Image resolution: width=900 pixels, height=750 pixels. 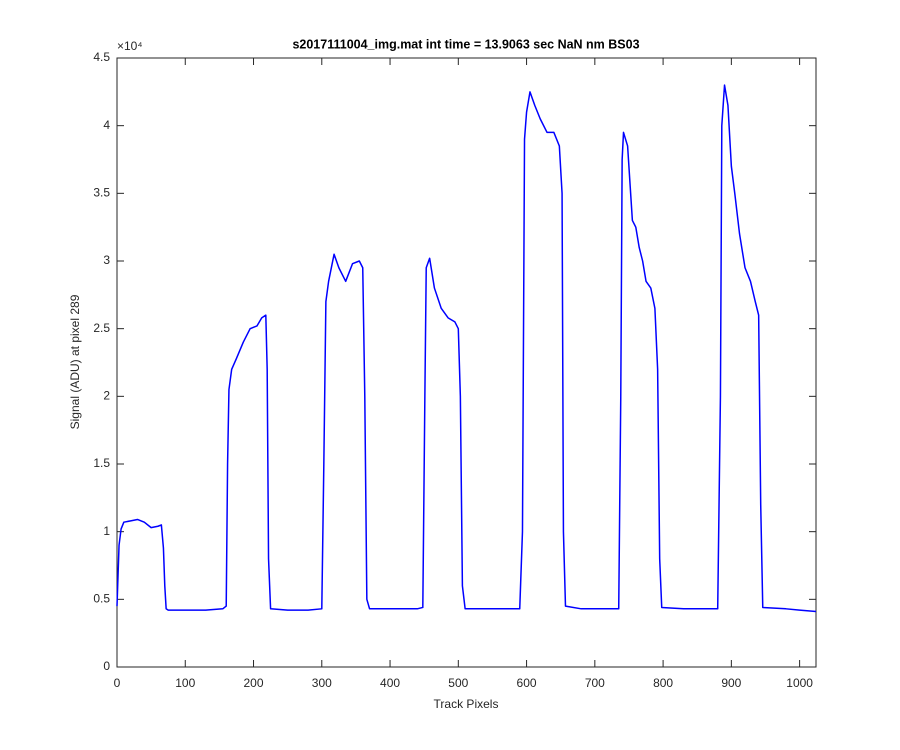 What do you see at coordinates (101, 193) in the screenshot?
I see `y-tick-label: 3.5` at bounding box center [101, 193].